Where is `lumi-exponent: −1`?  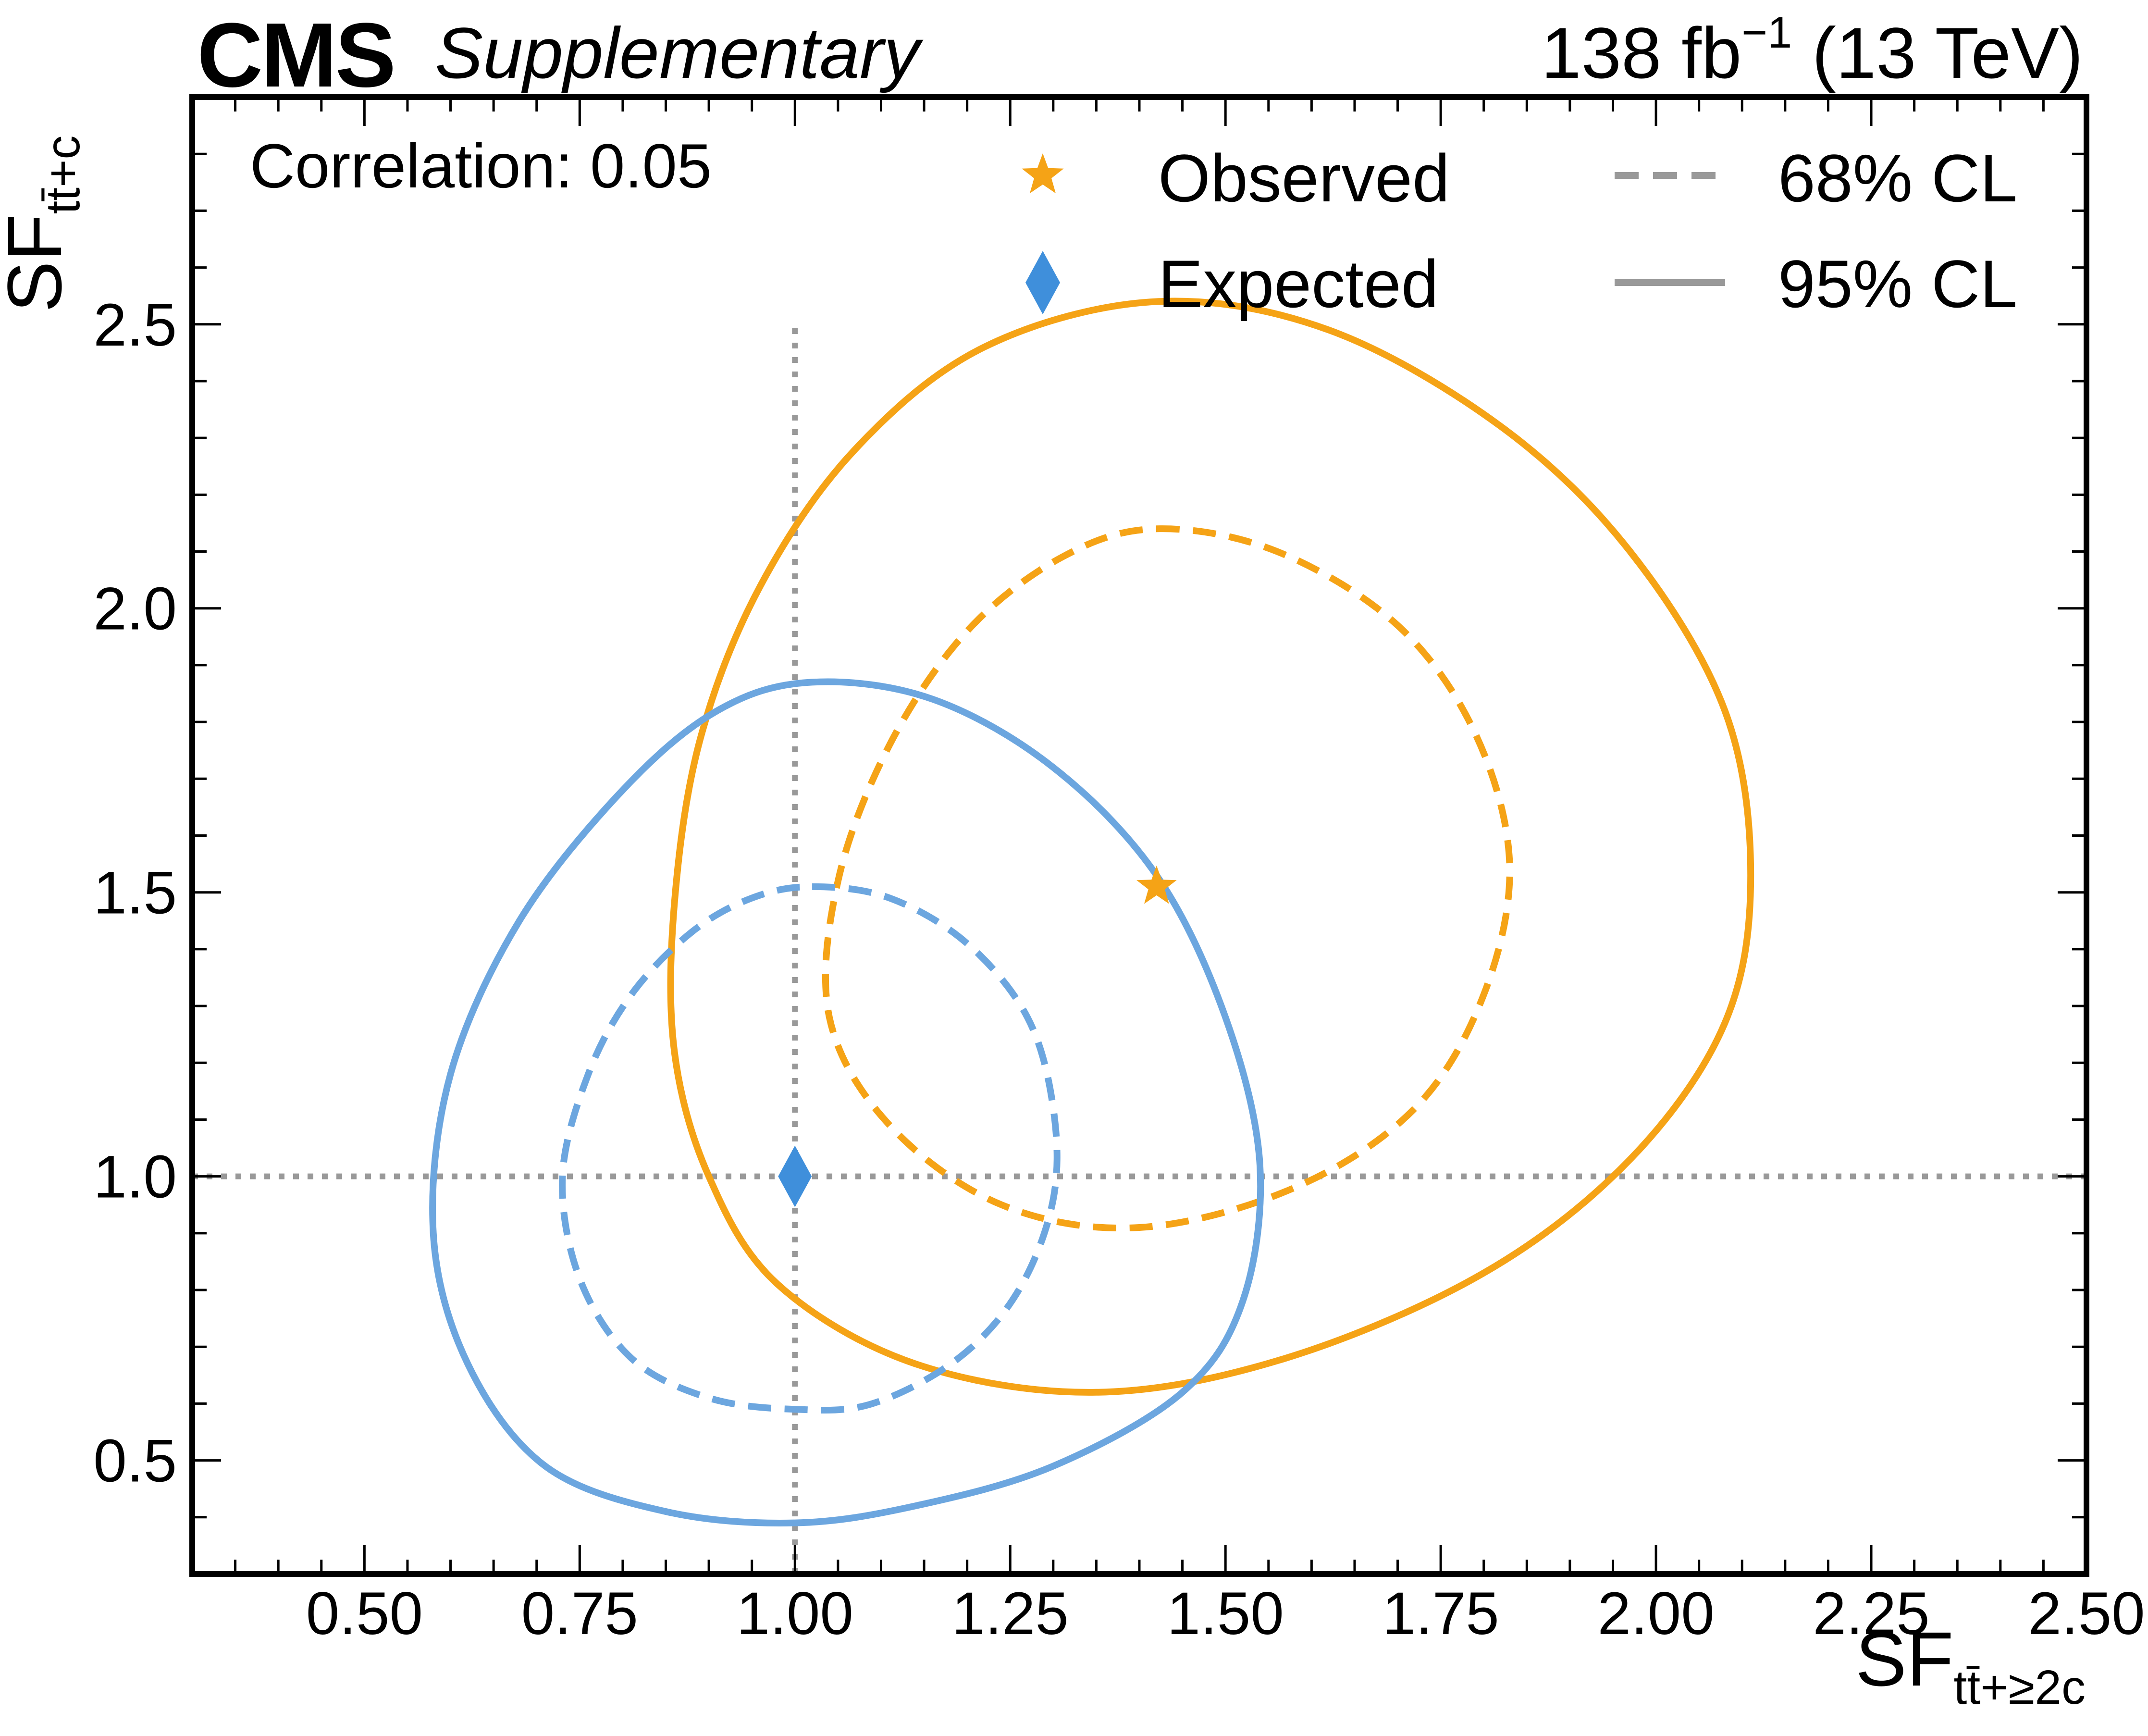
lumi-exponent: −1 is located at coordinates (1766, 32).